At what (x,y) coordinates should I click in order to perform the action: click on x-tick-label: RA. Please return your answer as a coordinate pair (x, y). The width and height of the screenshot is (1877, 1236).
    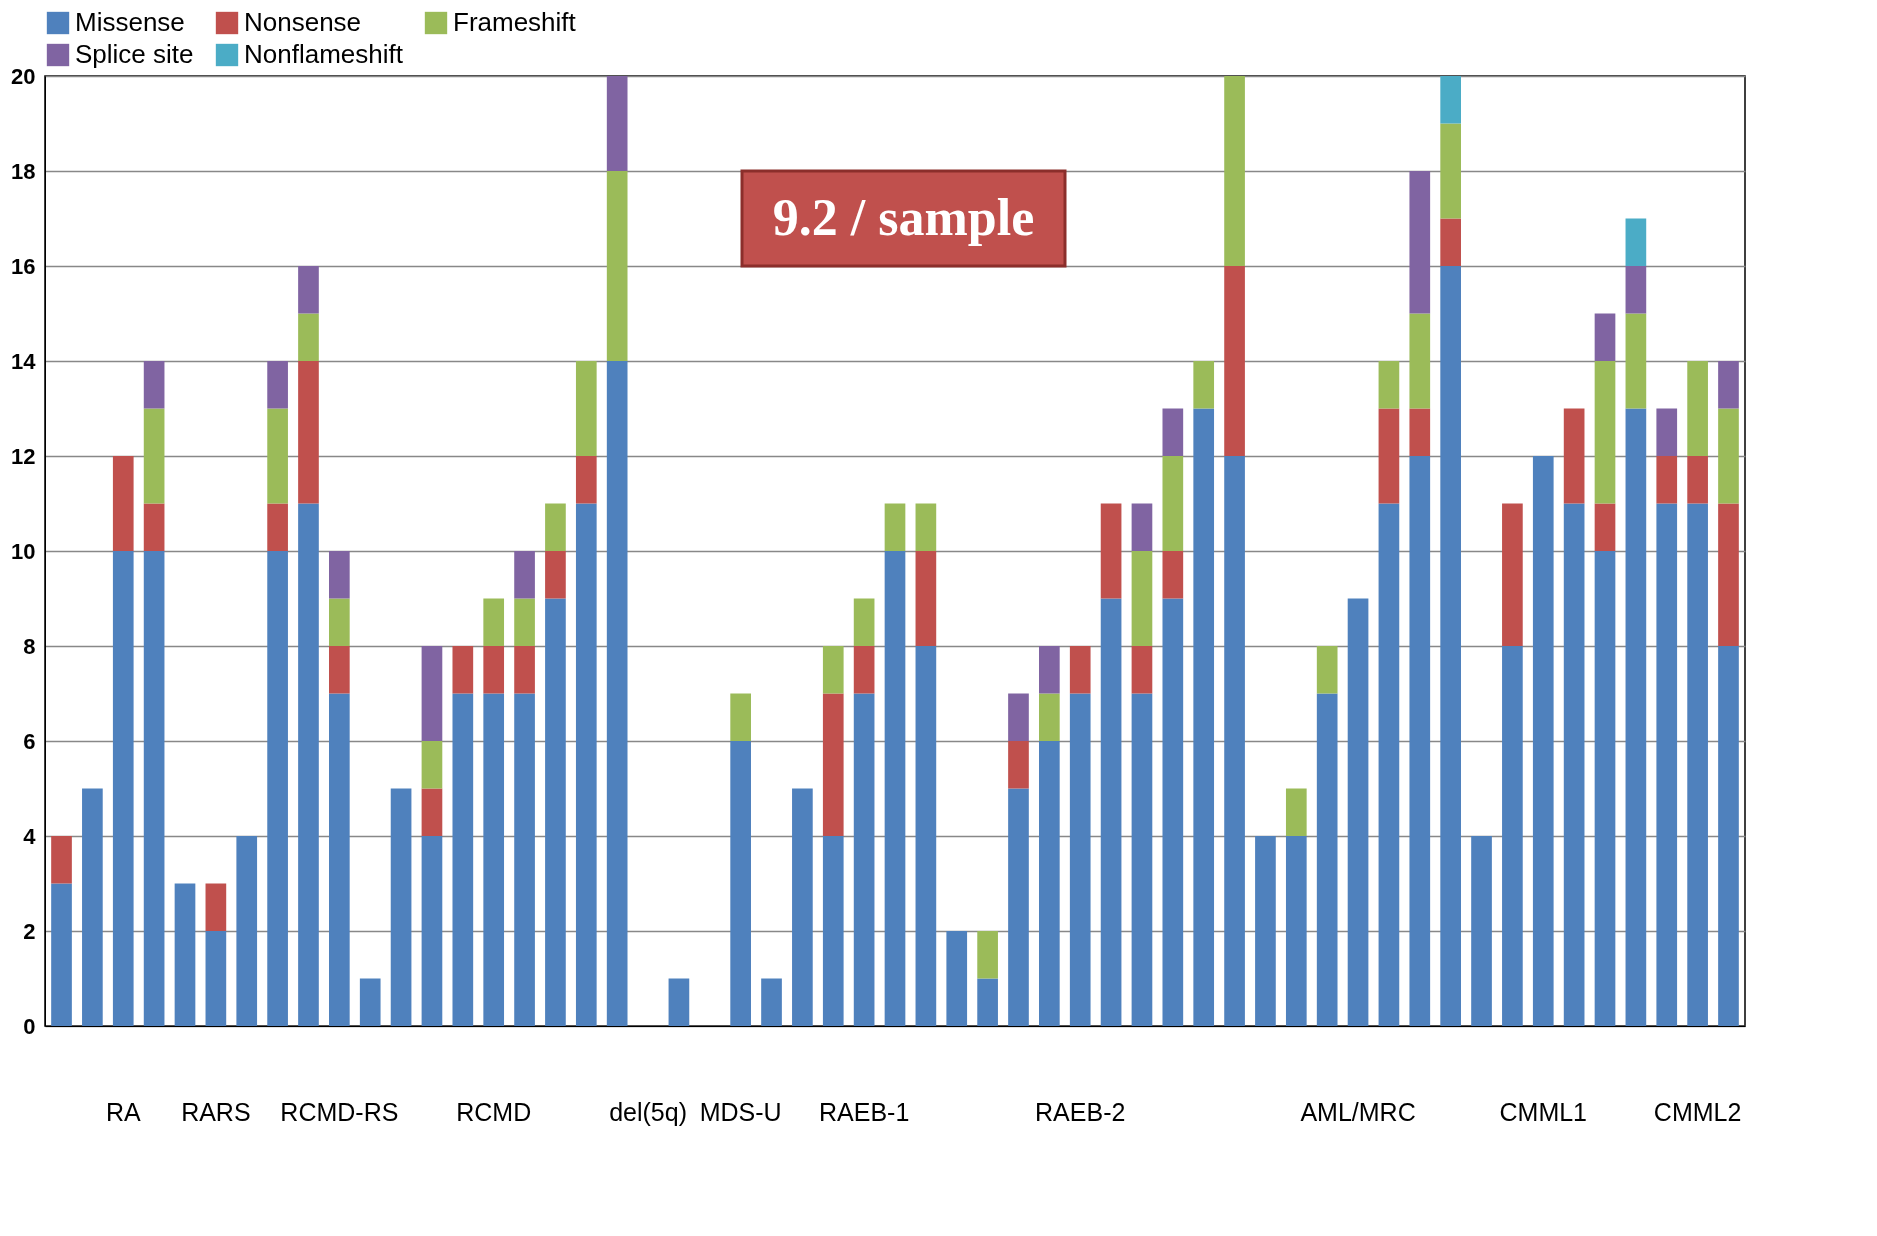
    Looking at the image, I should click on (123, 1112).